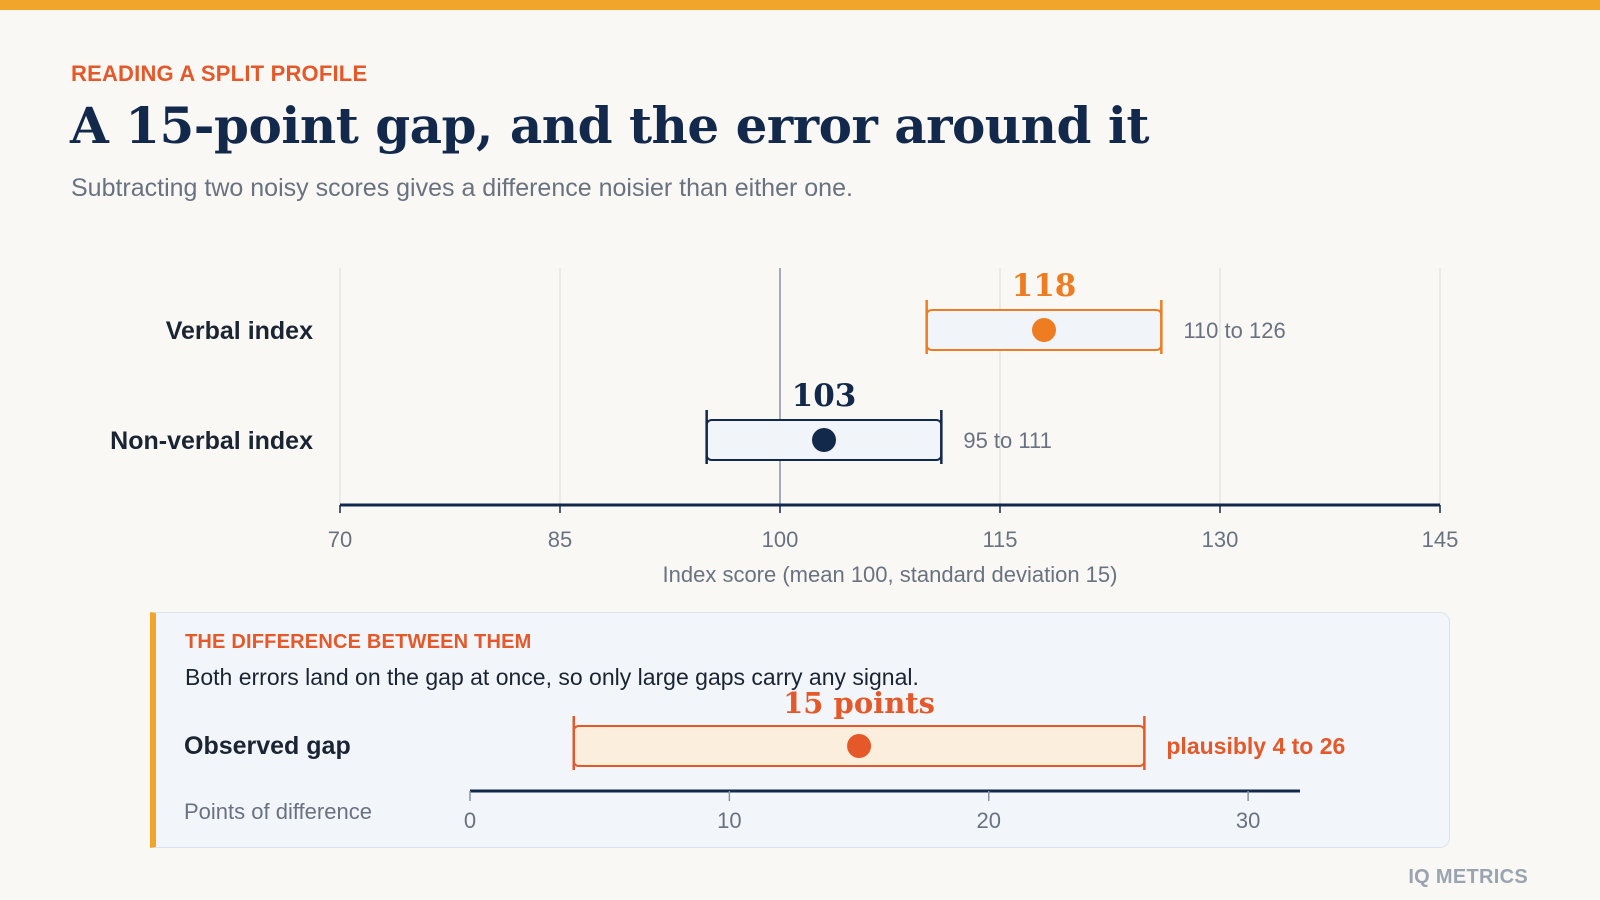  Describe the element at coordinates (1044, 286) in the screenshot. I see `value-label: 118` at that location.